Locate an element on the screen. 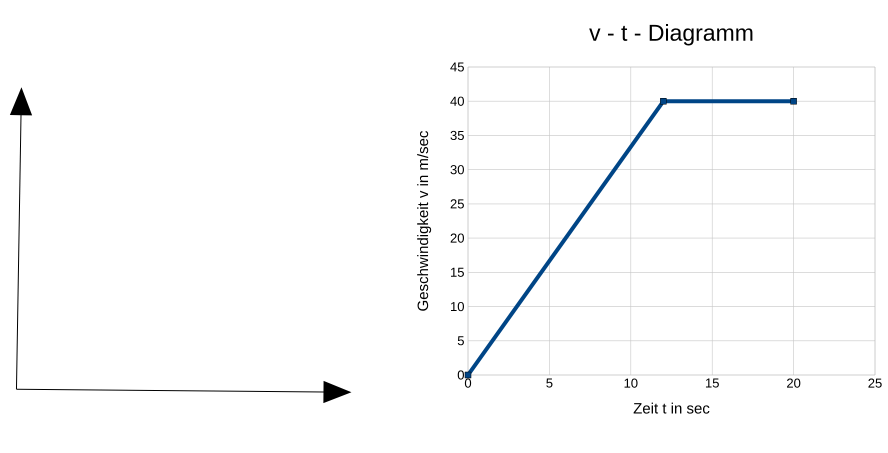  y-tick-label: 25 is located at coordinates (457, 203).